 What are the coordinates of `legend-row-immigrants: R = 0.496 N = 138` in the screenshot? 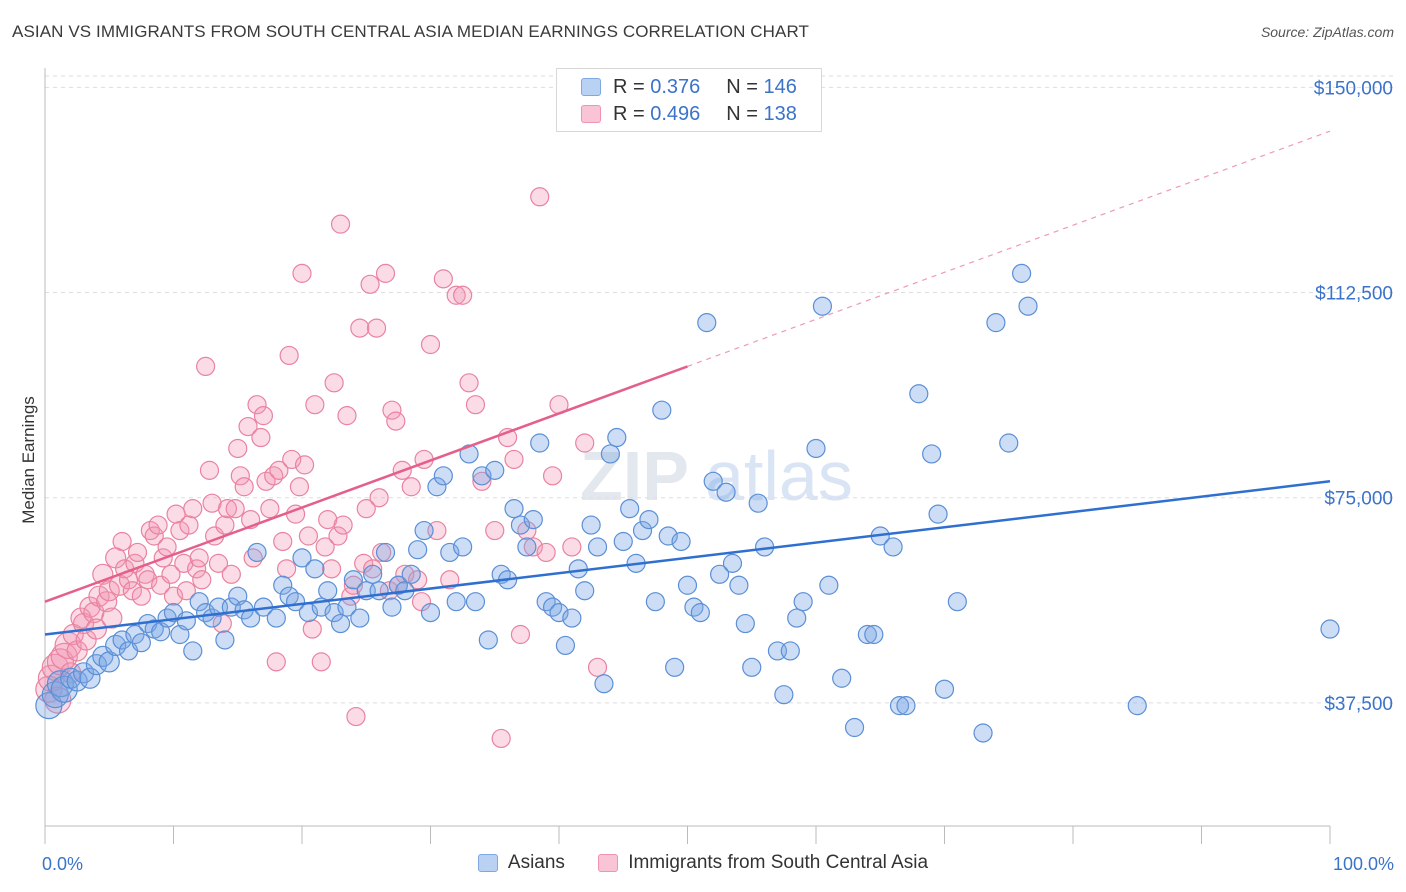 It's located at (689, 114).